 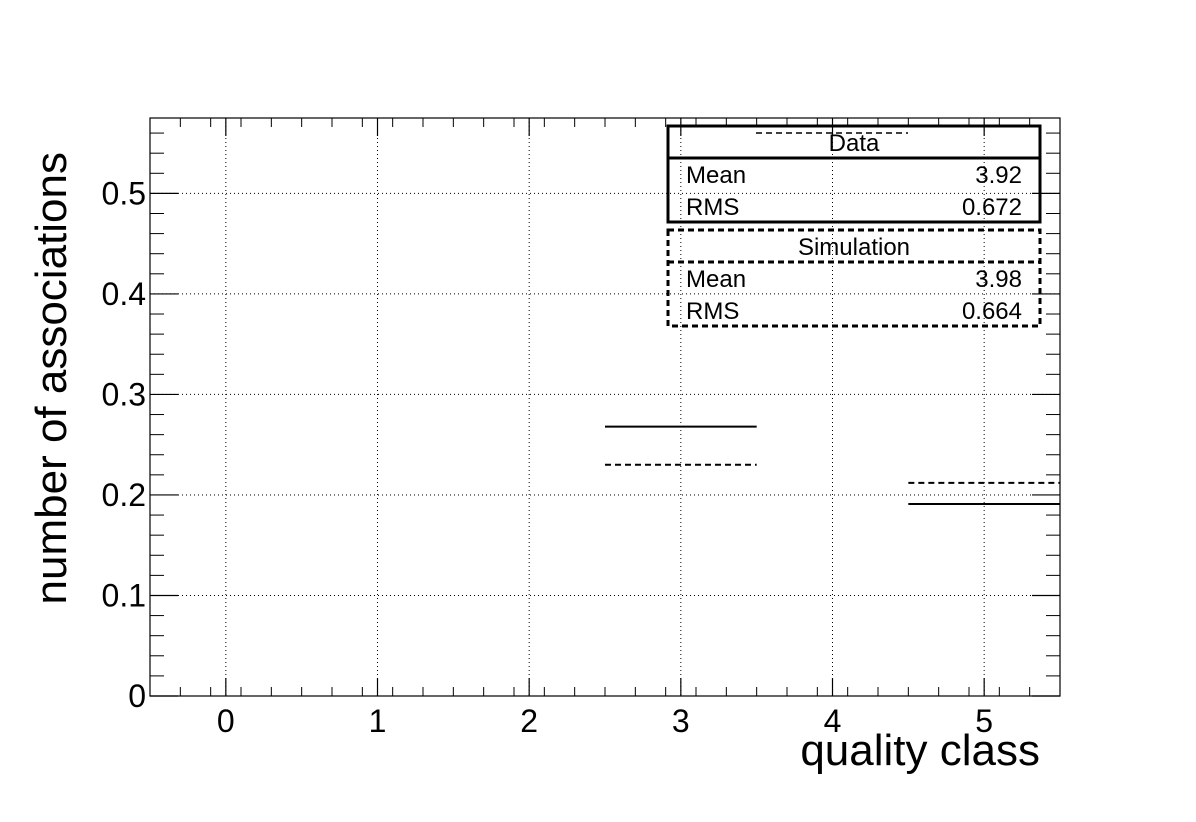 I want to click on stat-value: 0.672, so click(x=992, y=207).